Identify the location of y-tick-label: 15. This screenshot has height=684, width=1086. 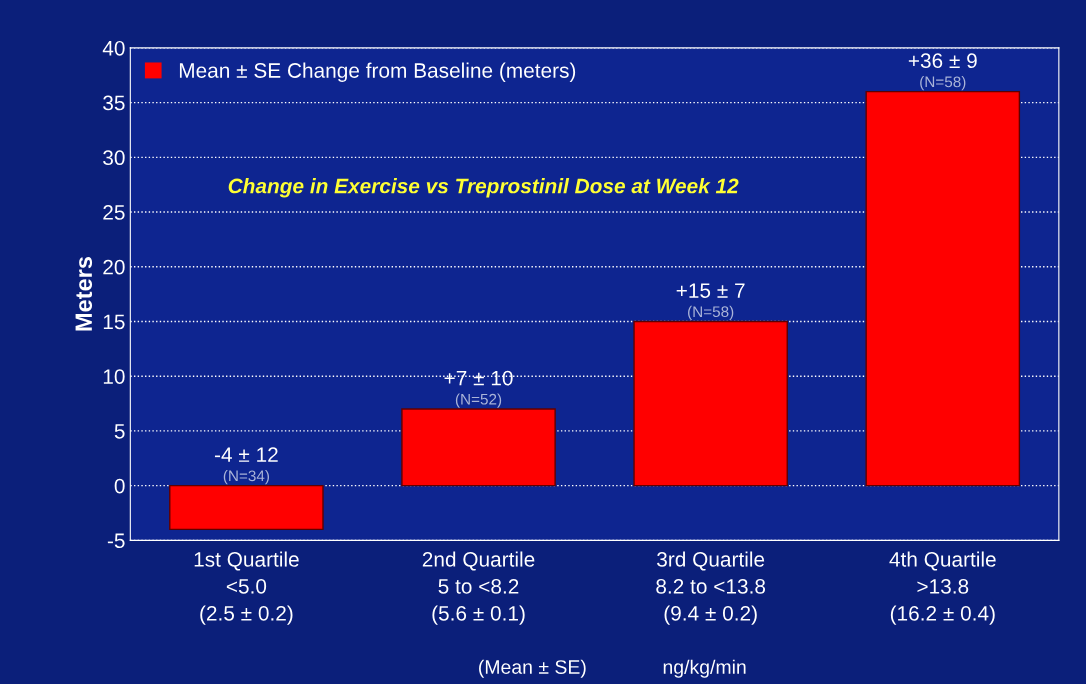
(114, 322).